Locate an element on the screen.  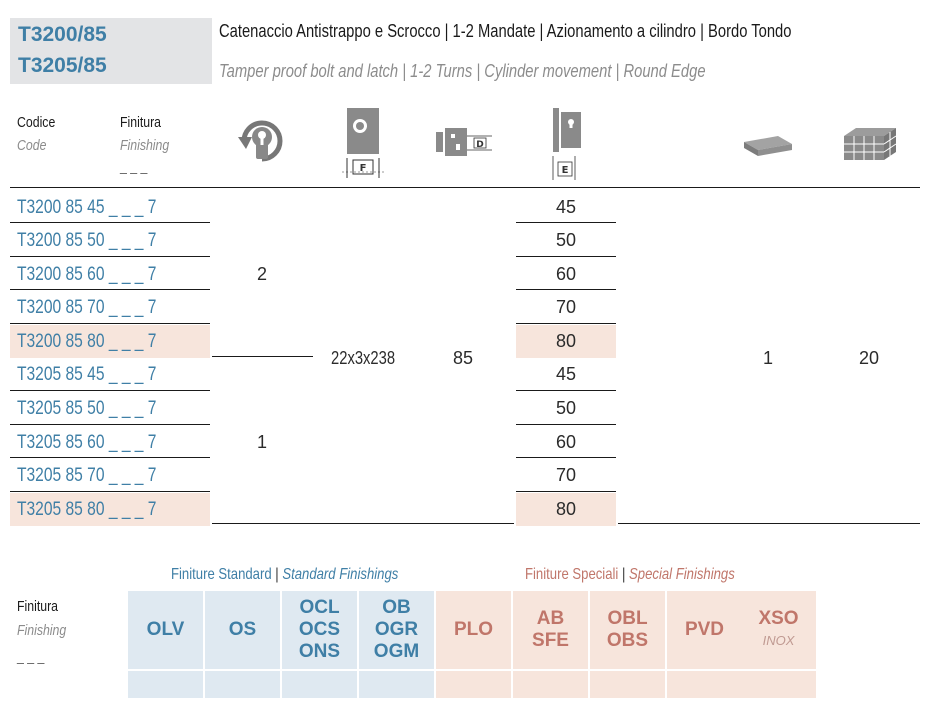
backset-E-icon: E is located at coordinates (566, 144).